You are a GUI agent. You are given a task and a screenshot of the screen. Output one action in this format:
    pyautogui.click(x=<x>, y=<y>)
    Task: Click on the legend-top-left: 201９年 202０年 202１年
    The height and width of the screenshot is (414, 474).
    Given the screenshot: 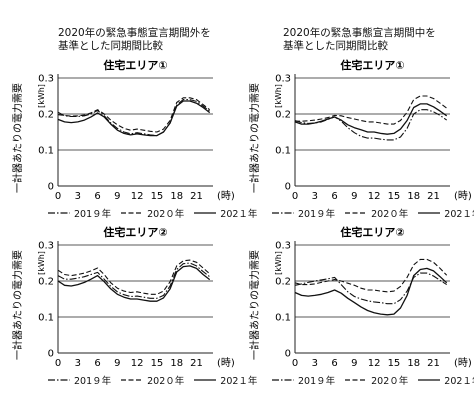 What is the action you would take?
    pyautogui.click(x=156, y=213)
    